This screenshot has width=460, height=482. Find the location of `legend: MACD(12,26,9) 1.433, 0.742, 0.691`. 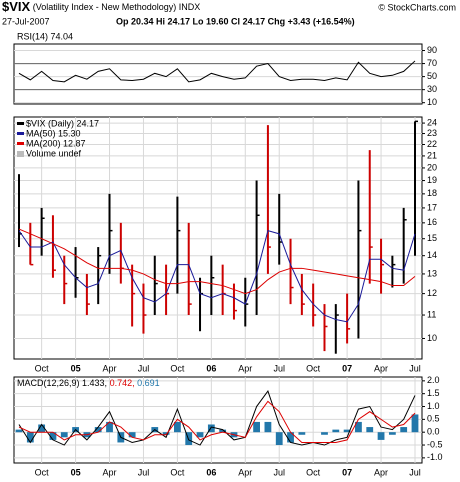

legend: MACD(12,26,9) 1.433, 0.742, 0.691 is located at coordinates (88, 383).